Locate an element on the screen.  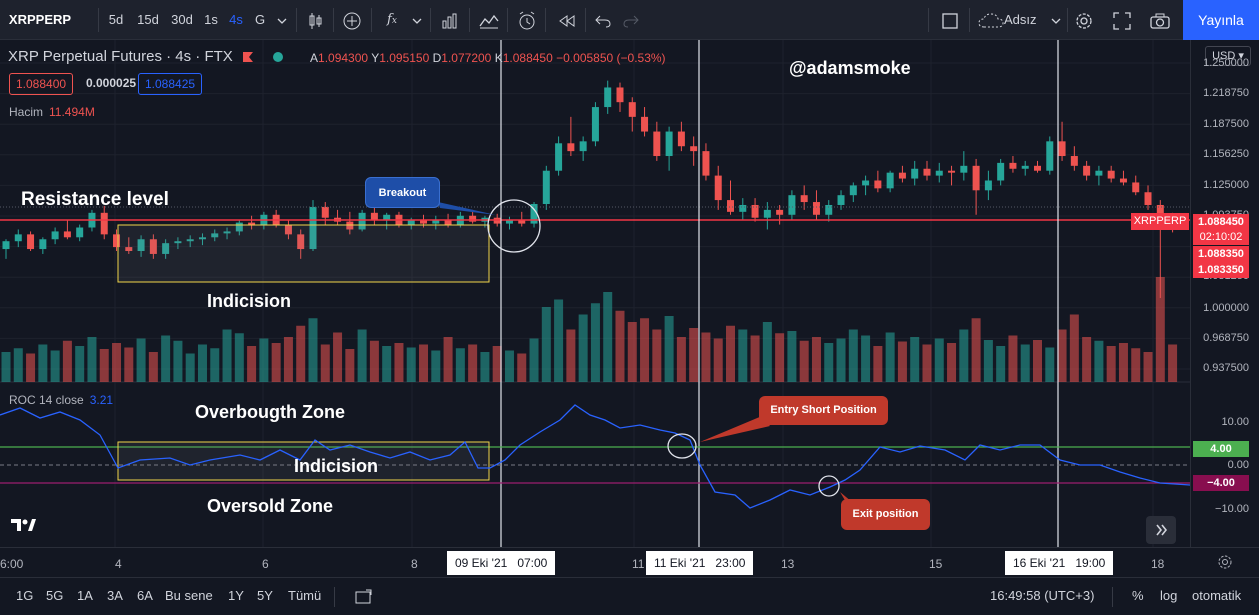
range-all-button: Tümü is located at coordinates (305, 595).